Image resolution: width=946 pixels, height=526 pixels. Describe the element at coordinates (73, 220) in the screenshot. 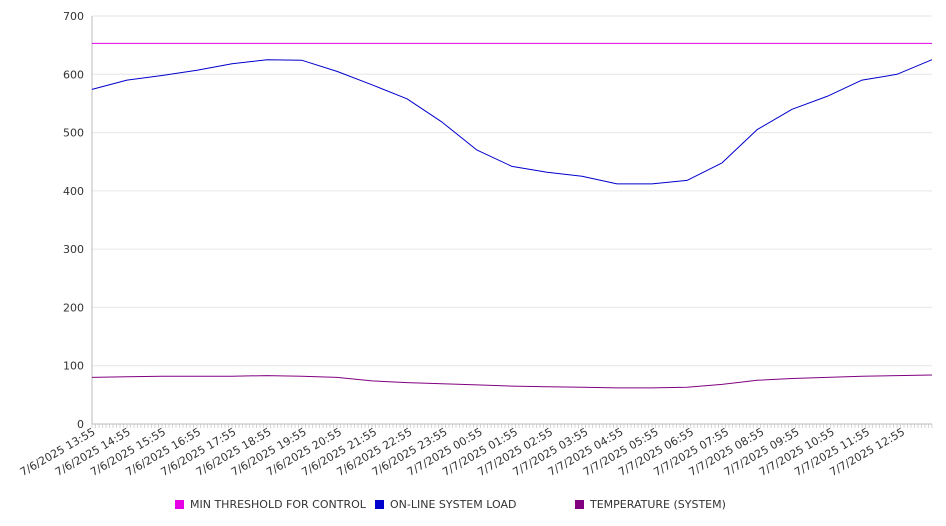

I see `y-axis-ticks: 0 100 200 300 400 500 600 700` at that location.